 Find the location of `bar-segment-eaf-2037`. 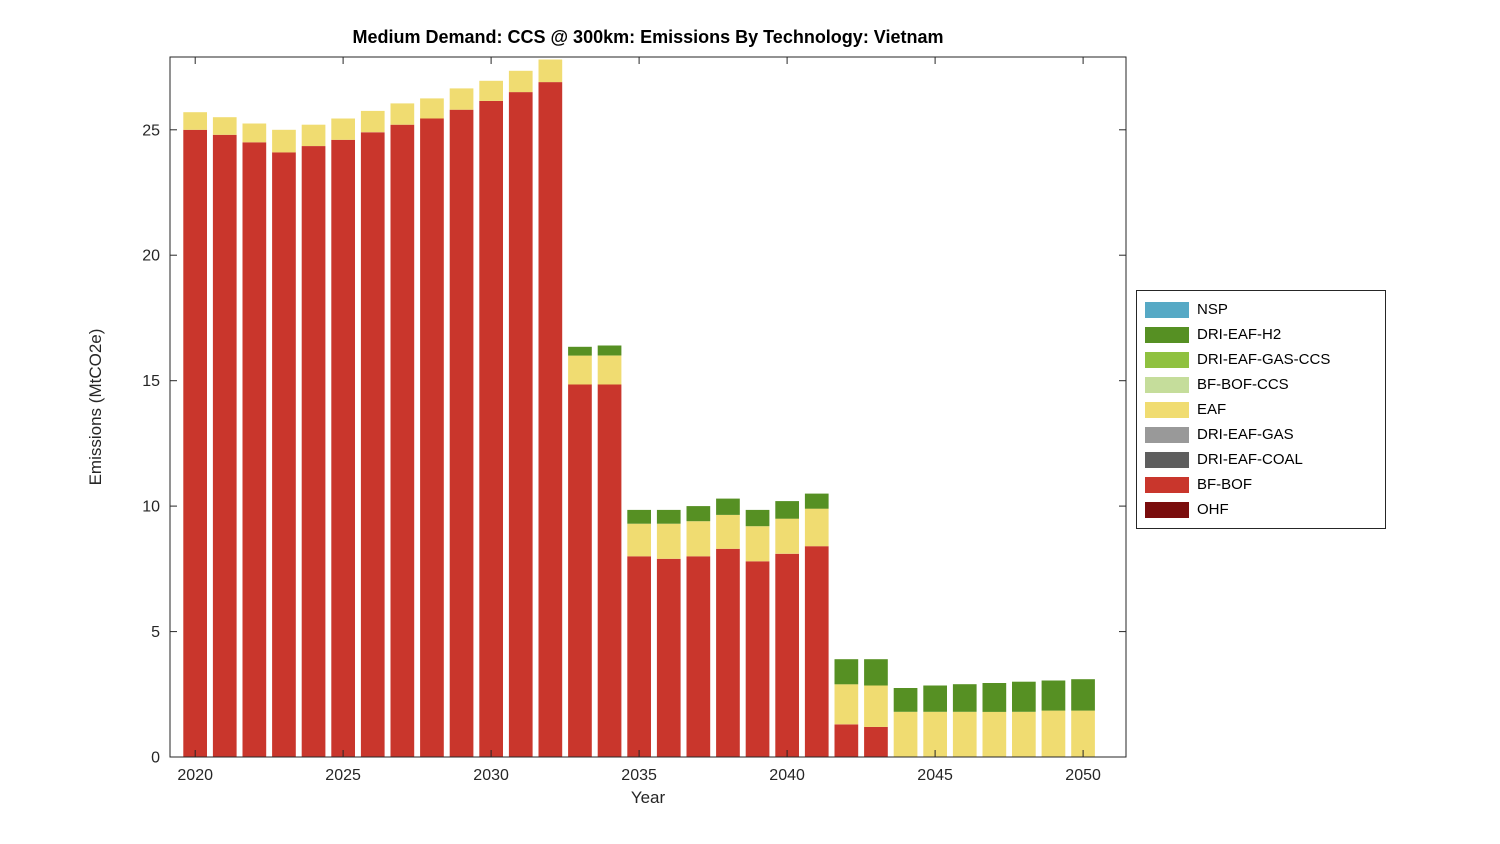

bar-segment-eaf-2037 is located at coordinates (698, 539).